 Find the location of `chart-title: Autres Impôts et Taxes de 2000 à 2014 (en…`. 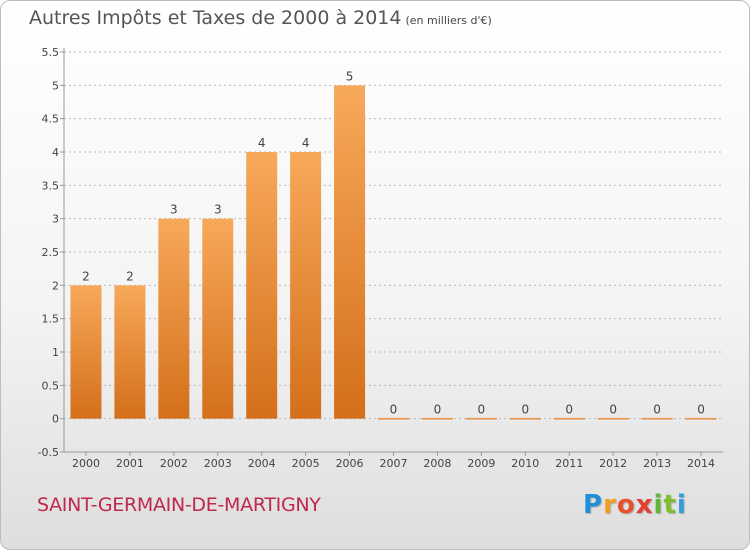

chart-title: Autres Impôts et Taxes de 2000 à 2014 (en… is located at coordinates (260, 18).